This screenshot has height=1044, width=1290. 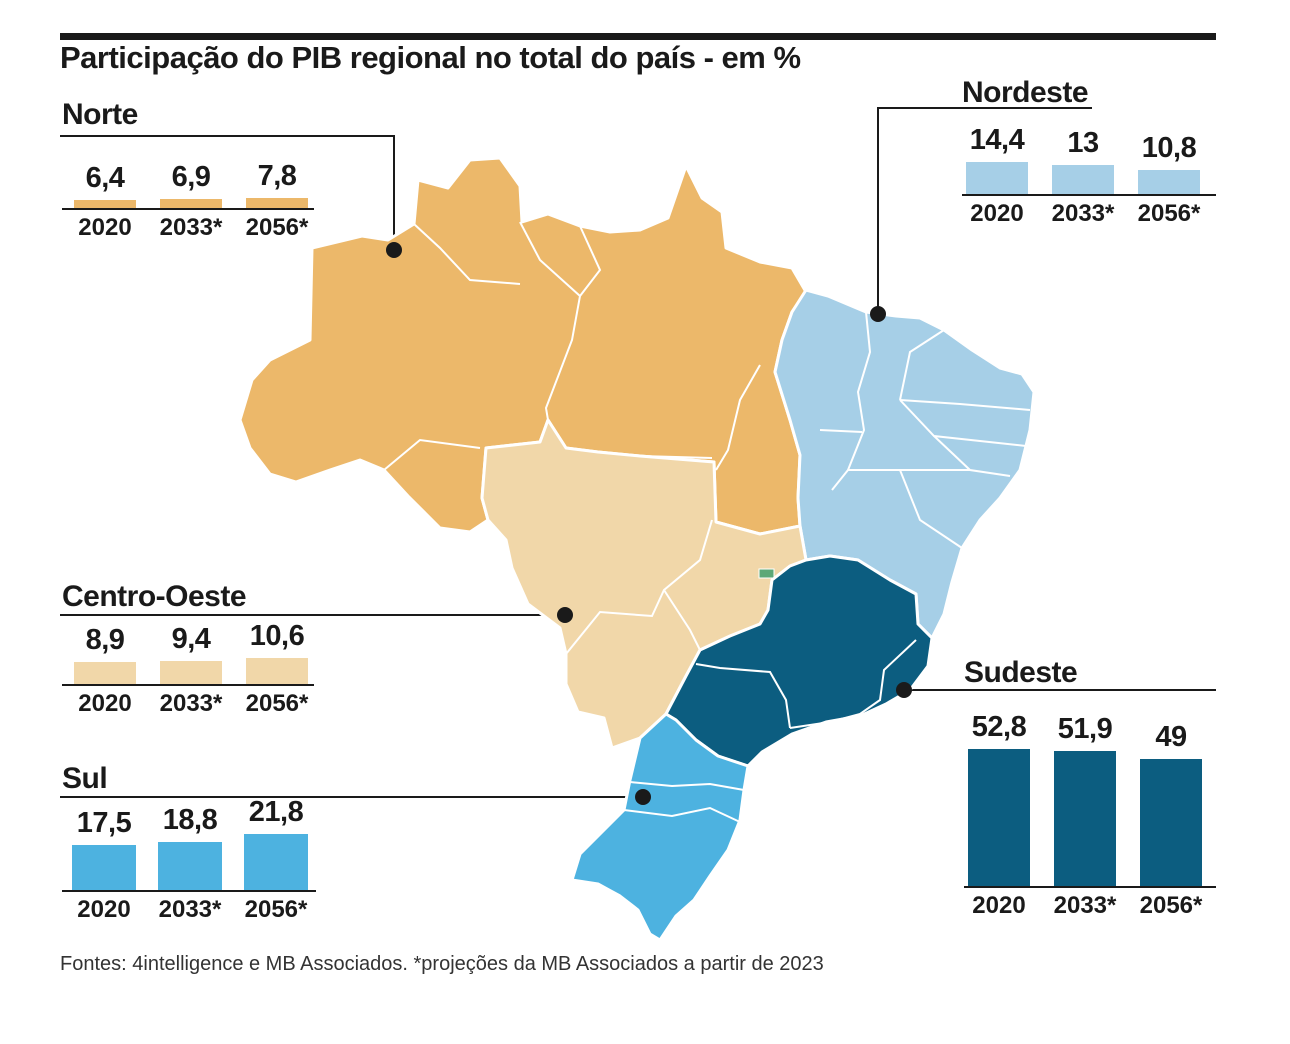 I want to click on panel-centro-oeste: Centro-Oeste 8,9 2020 9,4 2033* 10,6 2056*, so click(x=192, y=656).